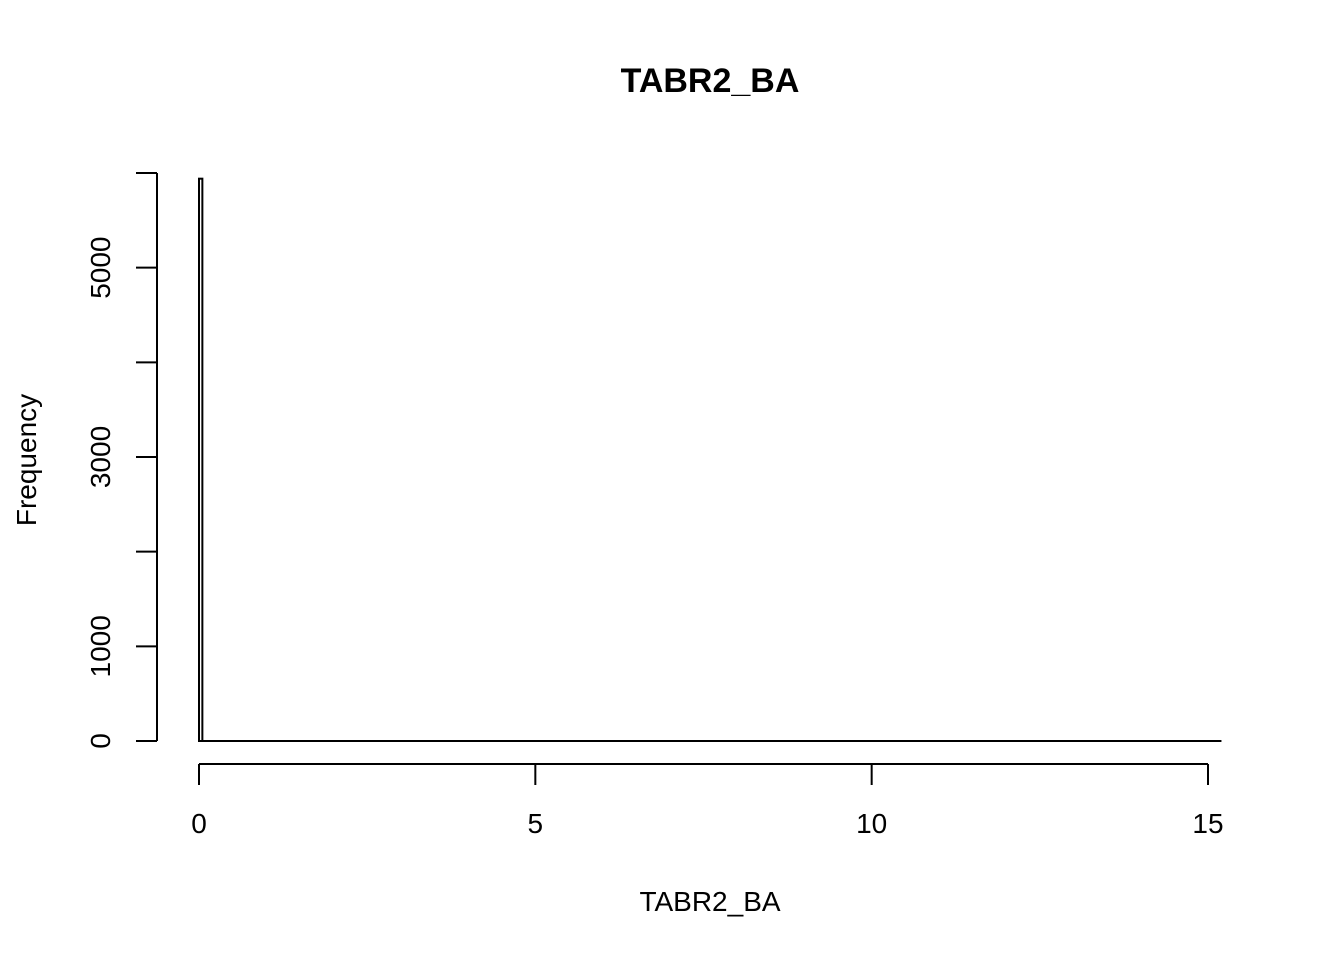 The height and width of the screenshot is (960, 1344). What do you see at coordinates (100, 457) in the screenshot?
I see `y-tick-label: 3000` at bounding box center [100, 457].